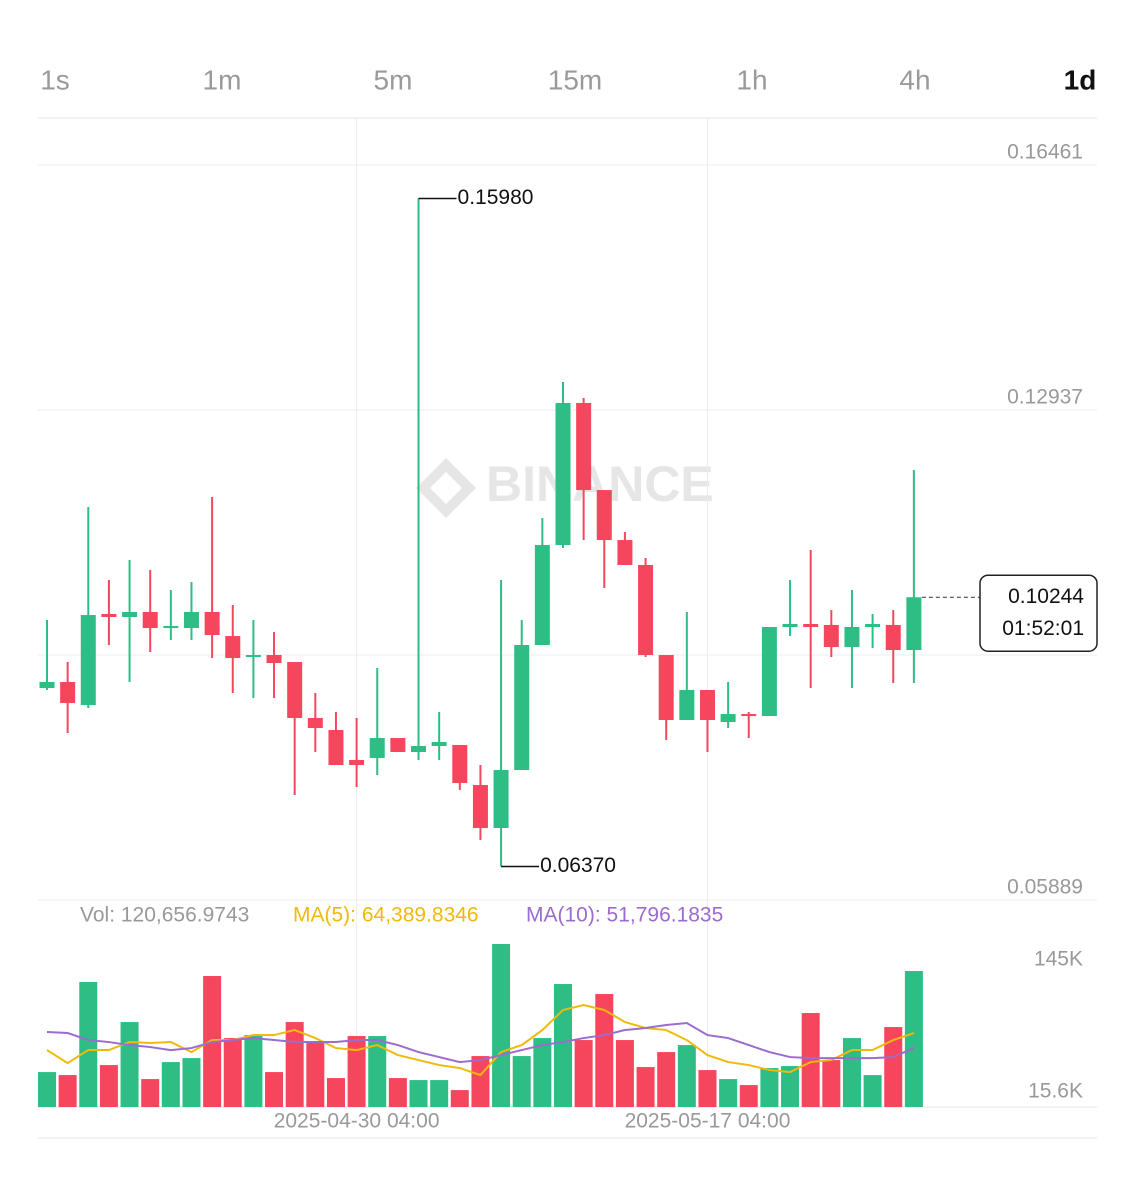  I want to click on price-tick-label: 0.05889, so click(1045, 887).